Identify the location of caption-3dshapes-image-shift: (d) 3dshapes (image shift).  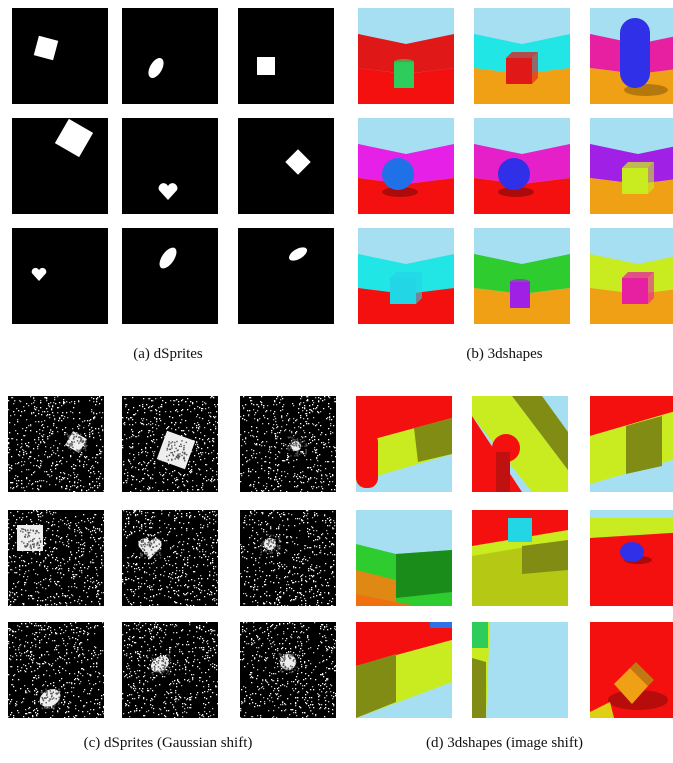
(504, 743).